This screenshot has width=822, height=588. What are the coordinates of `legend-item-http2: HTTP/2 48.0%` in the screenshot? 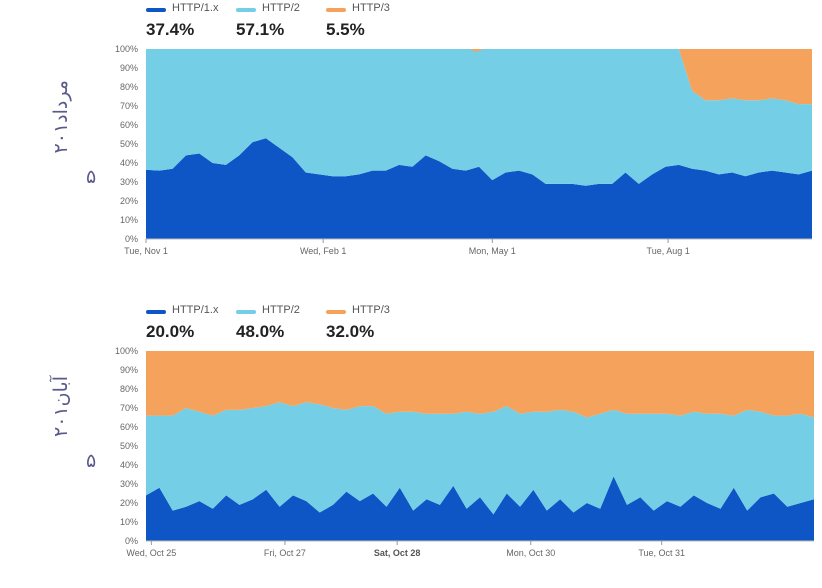 It's located at (281, 324).